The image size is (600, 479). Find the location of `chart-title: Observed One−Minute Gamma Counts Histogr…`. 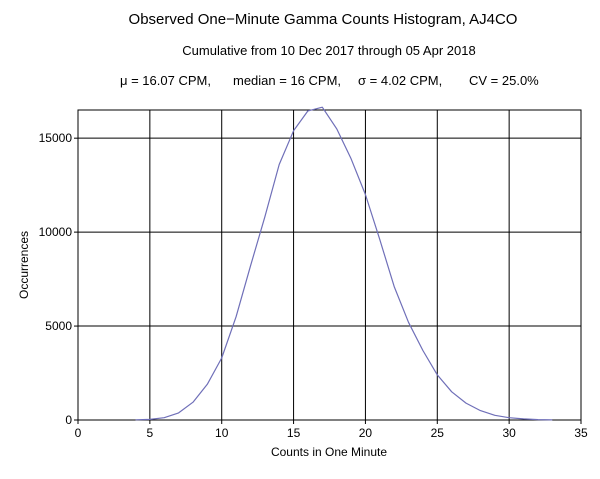

chart-title: Observed One−Minute Gamma Counts Histogr… is located at coordinates (323, 19).